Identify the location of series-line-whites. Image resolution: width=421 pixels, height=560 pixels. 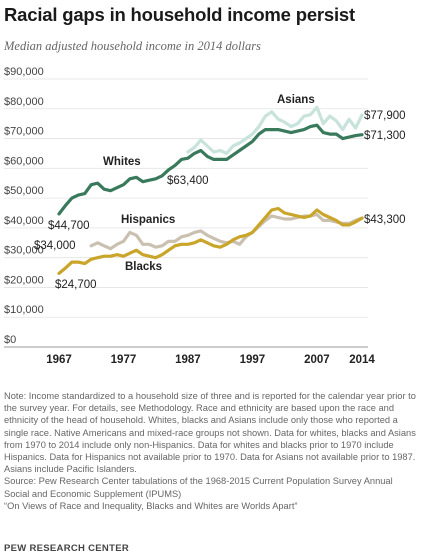
(210, 169).